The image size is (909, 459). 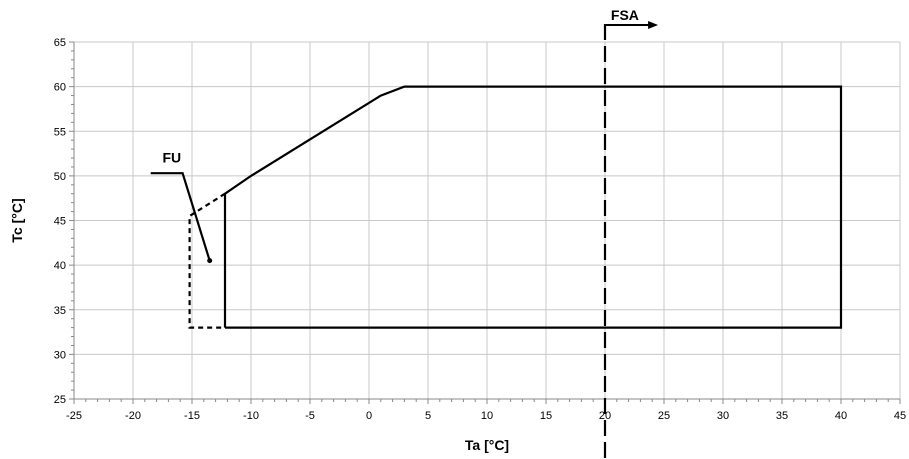 What do you see at coordinates (900, 416) in the screenshot?
I see `x-tick-label: 45` at bounding box center [900, 416].